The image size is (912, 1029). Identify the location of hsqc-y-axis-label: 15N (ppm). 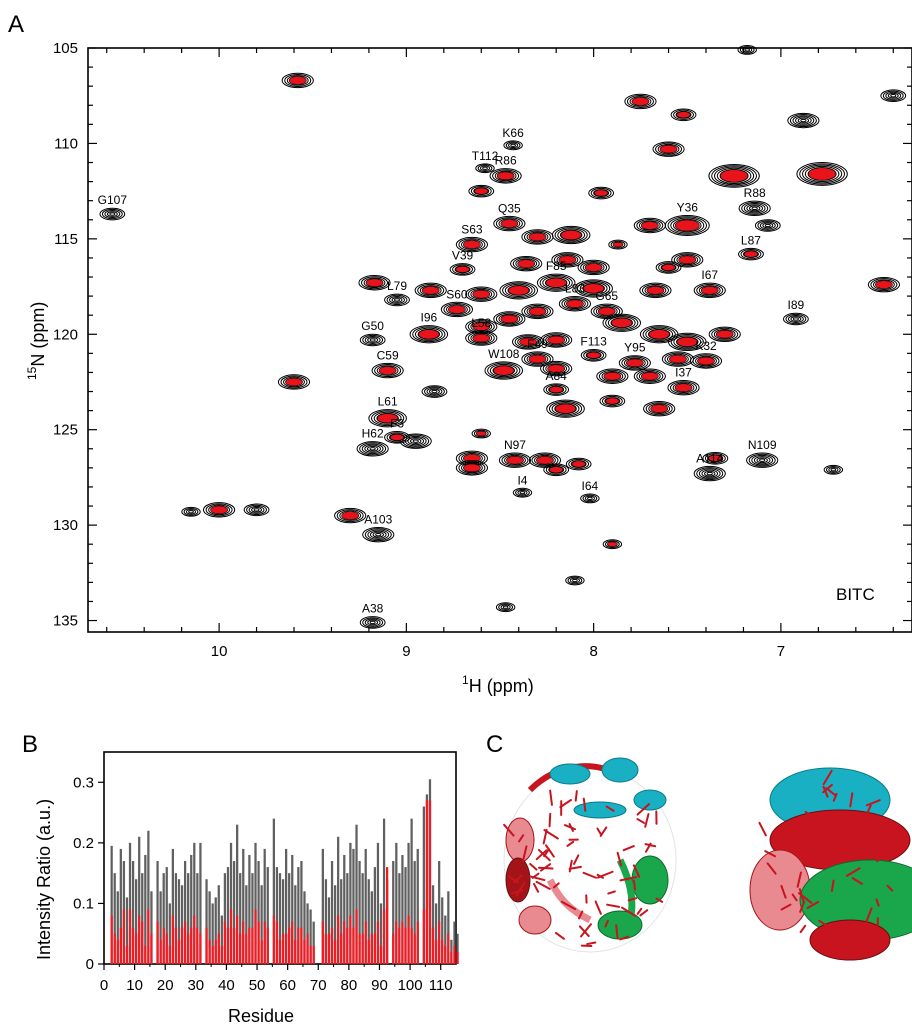
(36, 341).